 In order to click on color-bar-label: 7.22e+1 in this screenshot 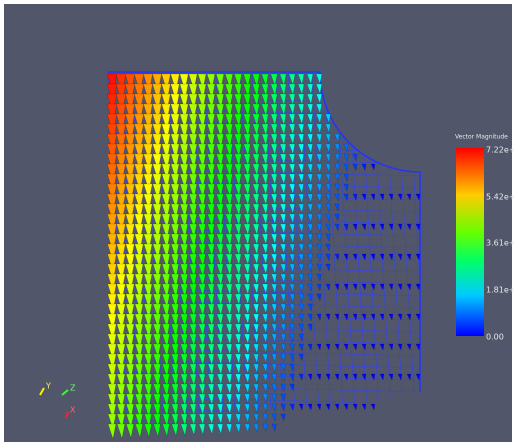, I will do `click(501, 150)`.